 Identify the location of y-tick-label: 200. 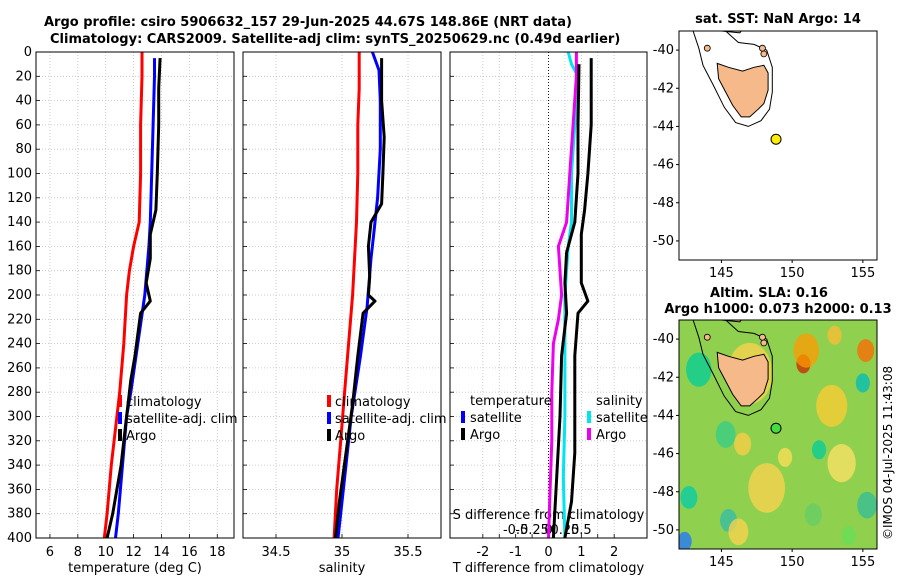
(19, 295).